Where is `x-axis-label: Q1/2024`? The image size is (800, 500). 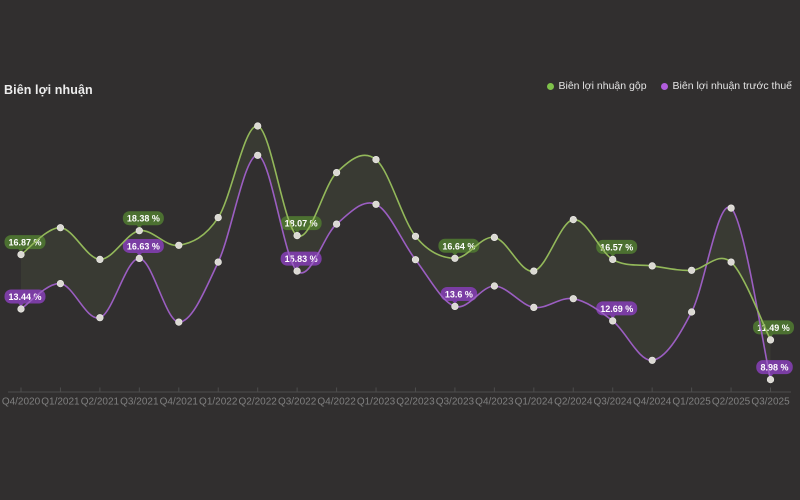 x-axis-label: Q1/2024 is located at coordinates (534, 402).